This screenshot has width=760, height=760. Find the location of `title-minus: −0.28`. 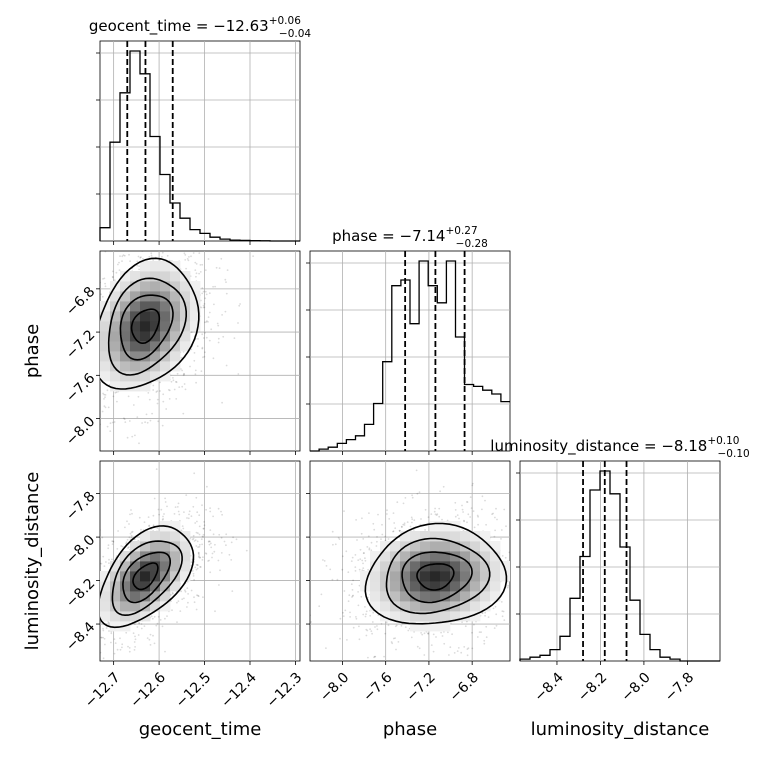

title-minus: −0.28 is located at coordinates (472, 244).